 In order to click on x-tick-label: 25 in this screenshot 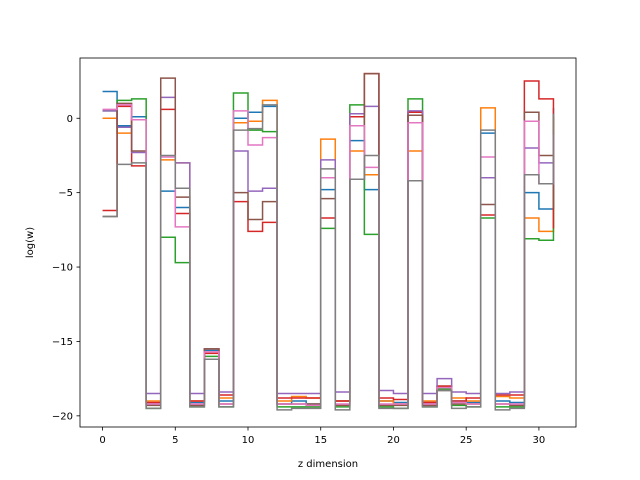, I will do `click(466, 440)`.